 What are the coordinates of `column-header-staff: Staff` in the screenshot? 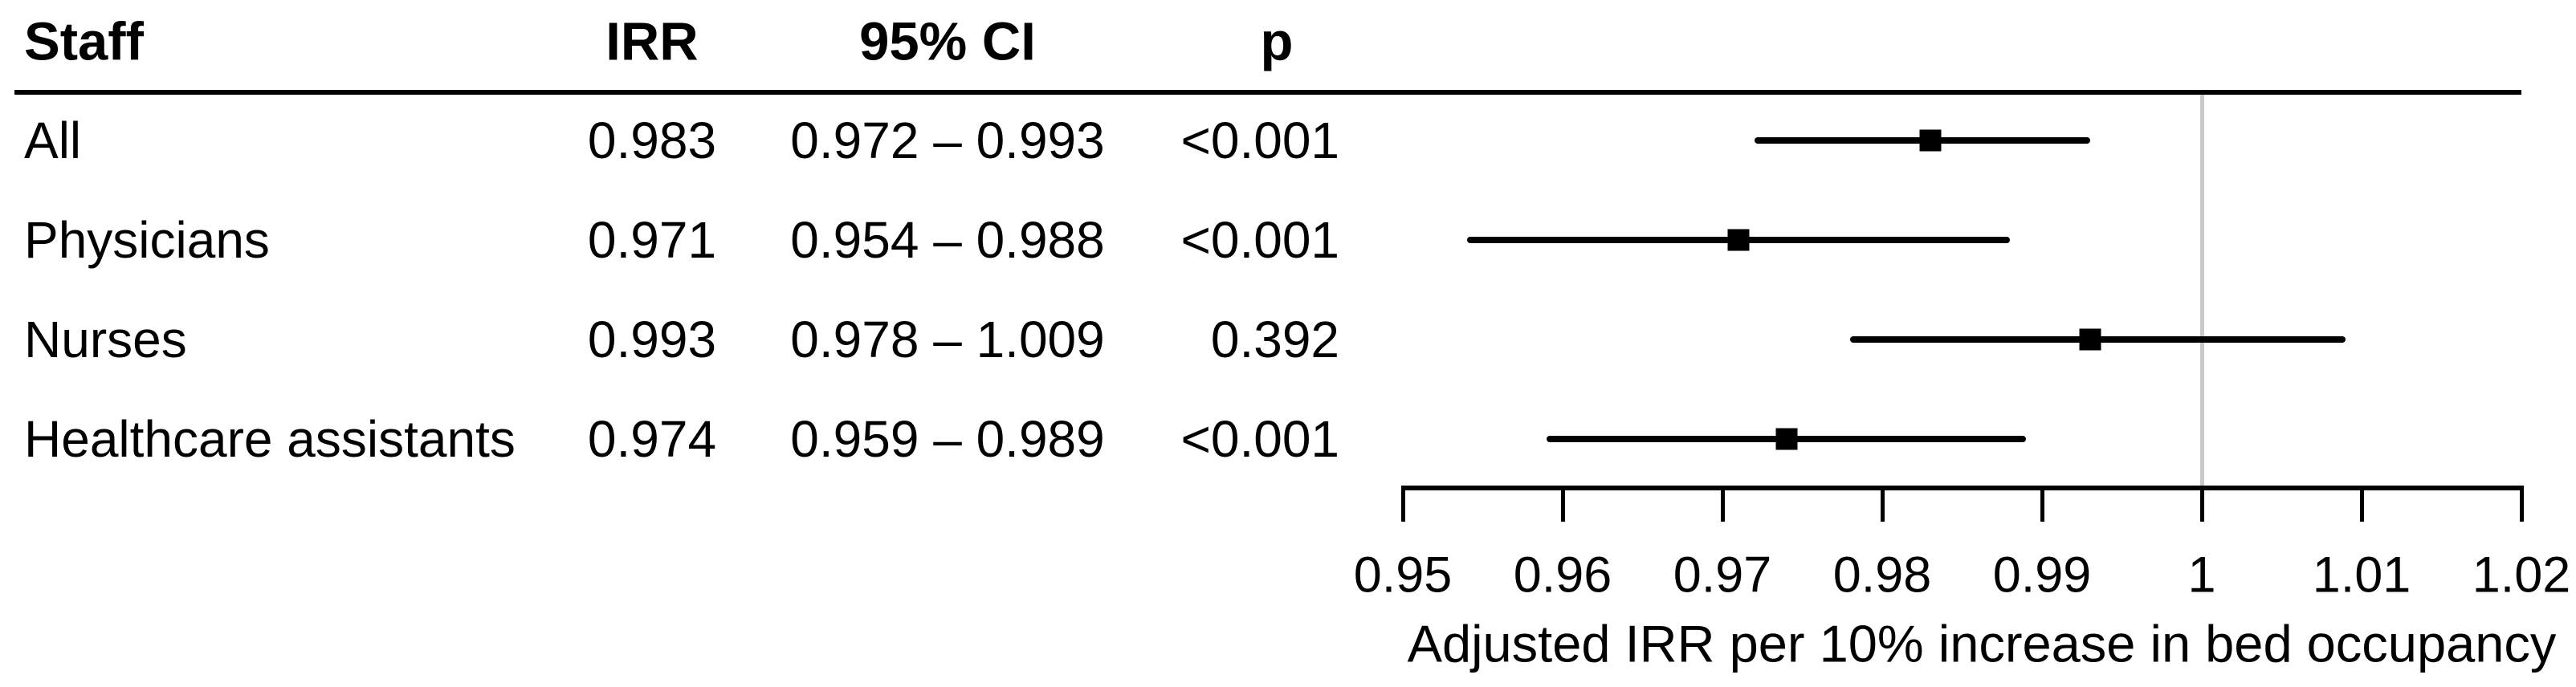 It's located at (84, 41).